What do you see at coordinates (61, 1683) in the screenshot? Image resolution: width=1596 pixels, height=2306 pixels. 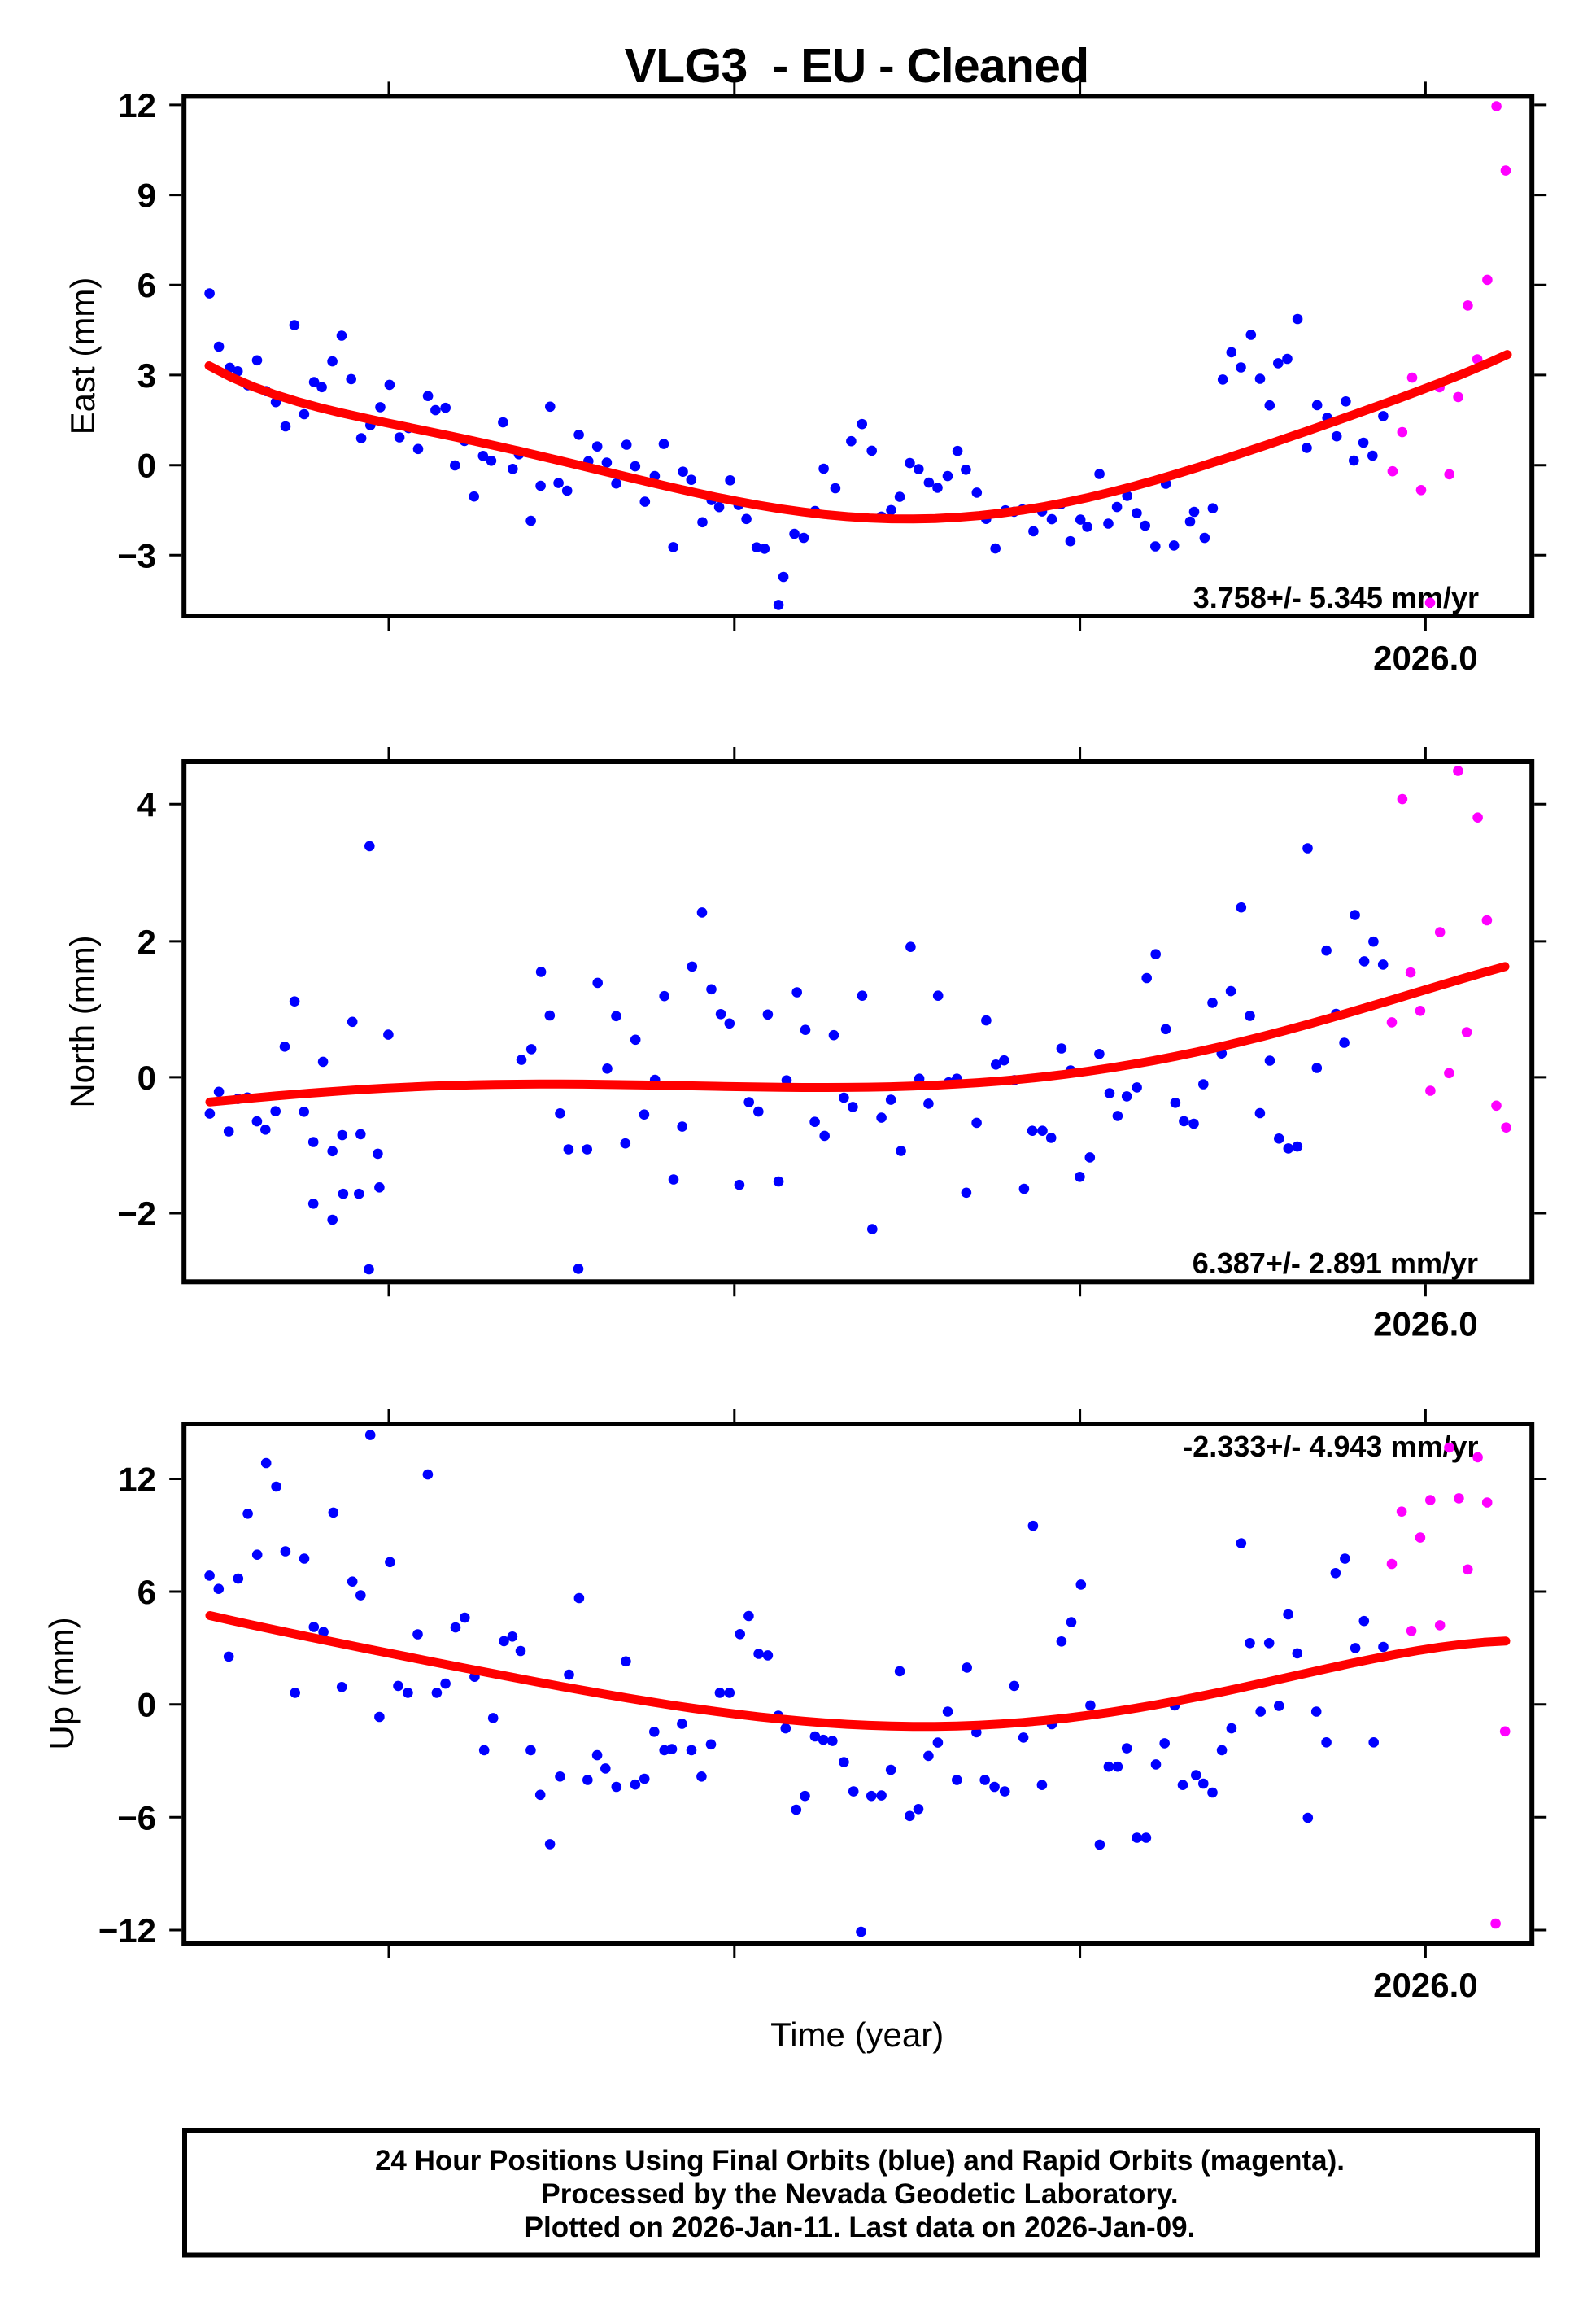 I see `svg-text: Up (mm)` at bounding box center [61, 1683].